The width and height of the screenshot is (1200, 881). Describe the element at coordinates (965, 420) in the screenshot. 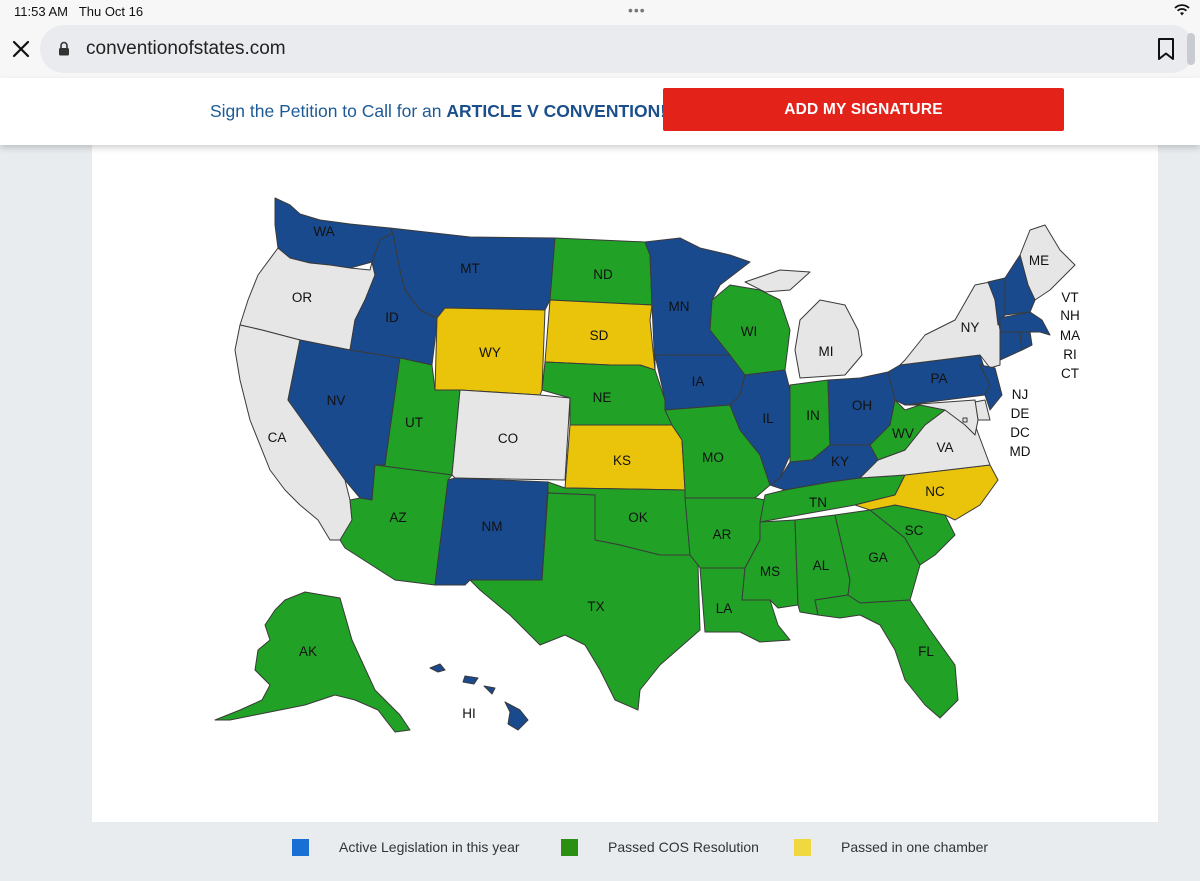

I see `state-dc` at that location.